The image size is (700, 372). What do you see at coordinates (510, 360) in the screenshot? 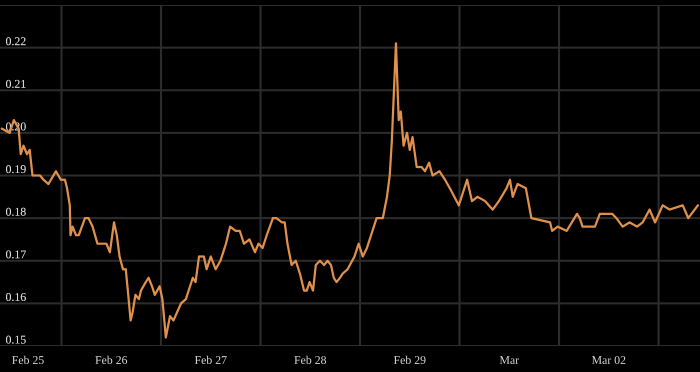
I see `x-tick-label: Mar` at bounding box center [510, 360].